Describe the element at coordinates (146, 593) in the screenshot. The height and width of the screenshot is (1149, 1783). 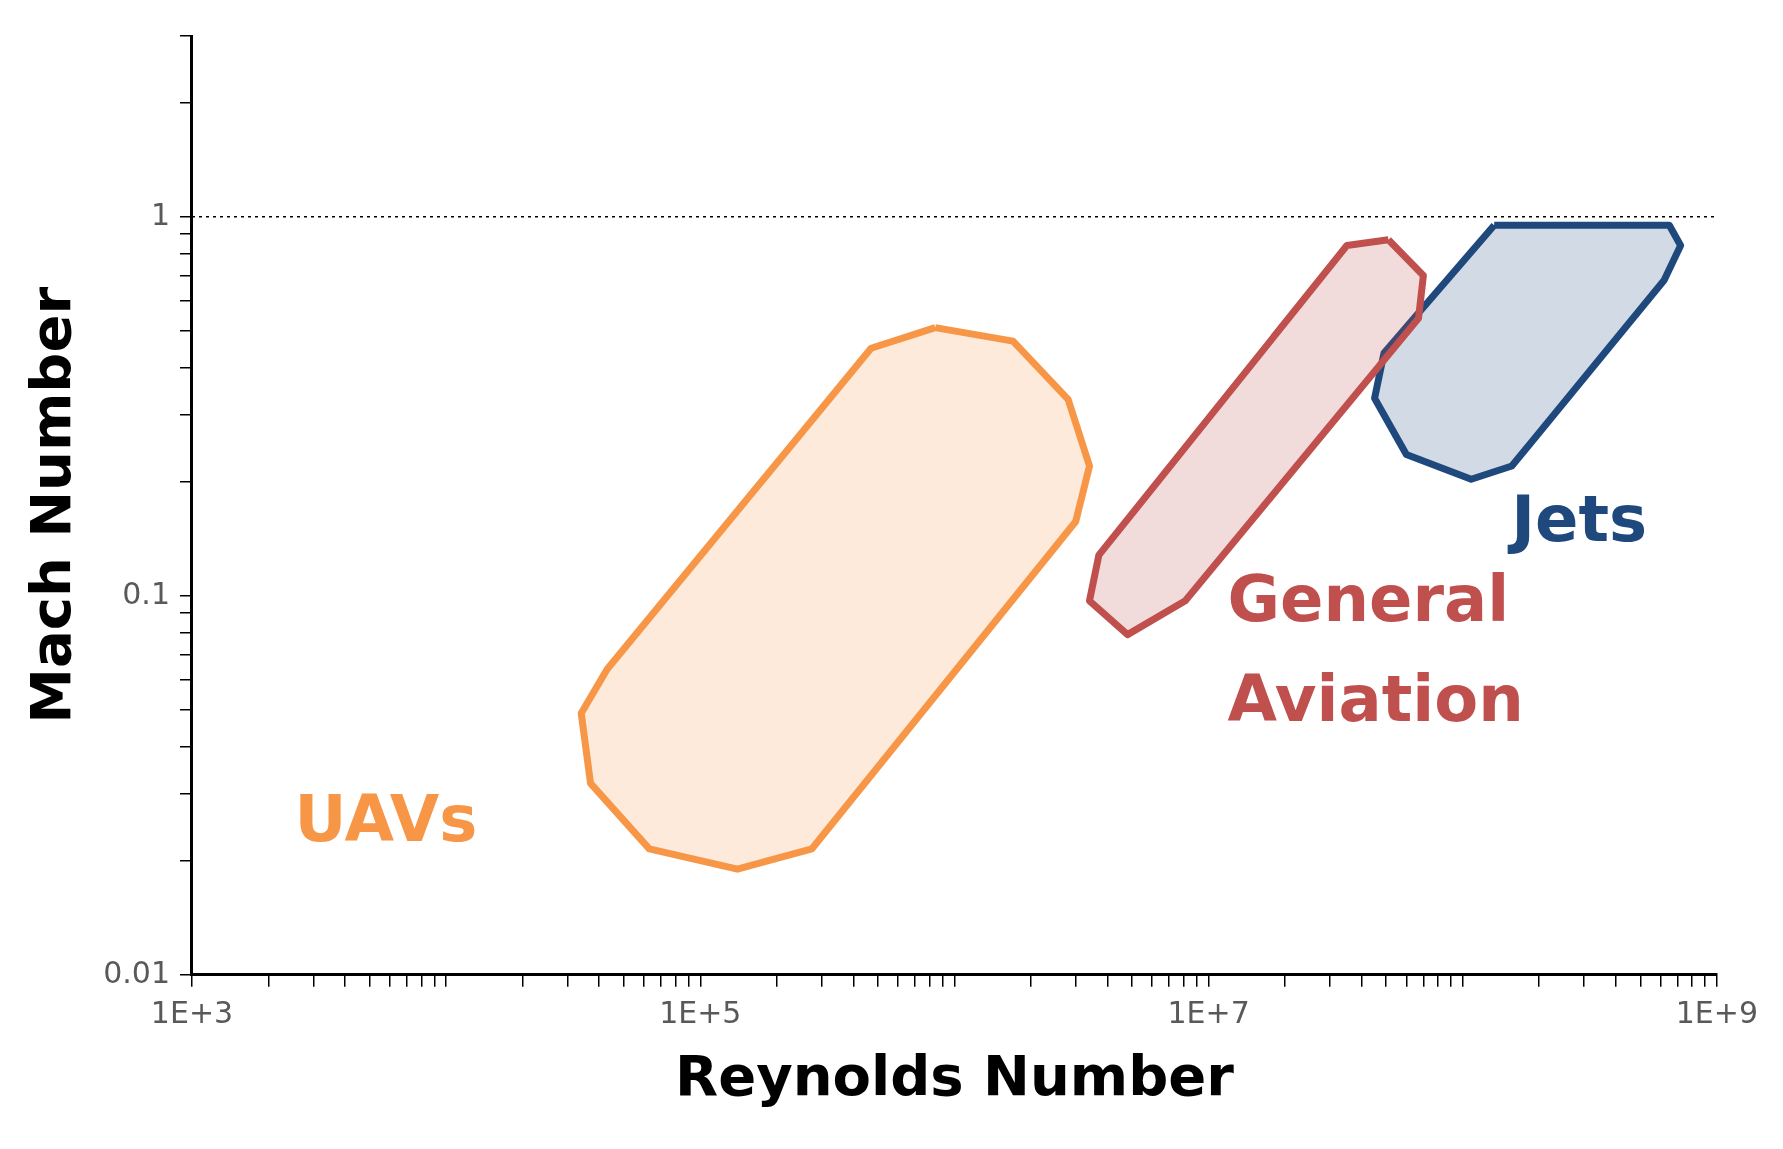
I see `y-tick-label: 0.1` at that location.